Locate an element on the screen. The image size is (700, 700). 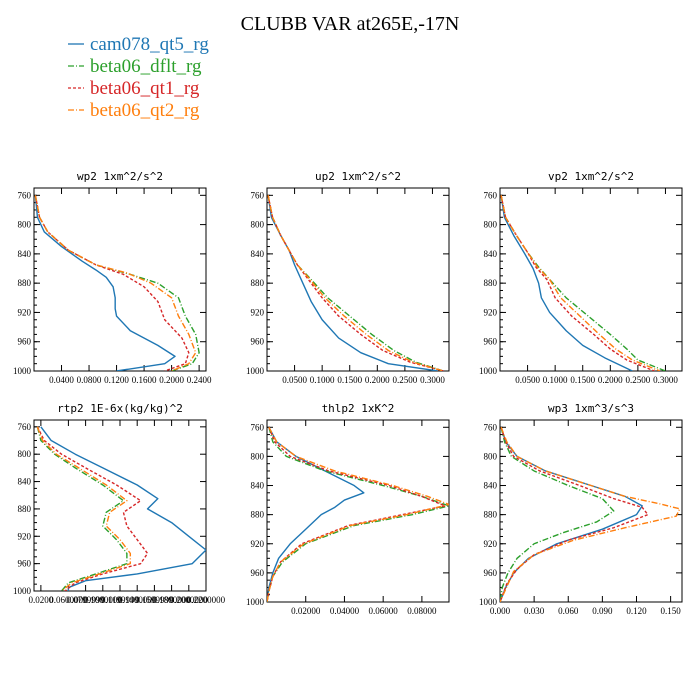
xtick-label-3-9: 0.2200000 is located at coordinates (206, 600).